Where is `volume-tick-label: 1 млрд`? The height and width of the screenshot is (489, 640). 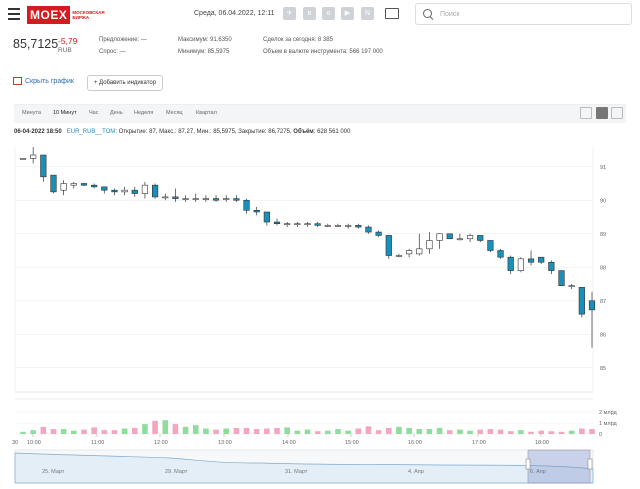 volume-tick-label: 1 млрд is located at coordinates (608, 424).